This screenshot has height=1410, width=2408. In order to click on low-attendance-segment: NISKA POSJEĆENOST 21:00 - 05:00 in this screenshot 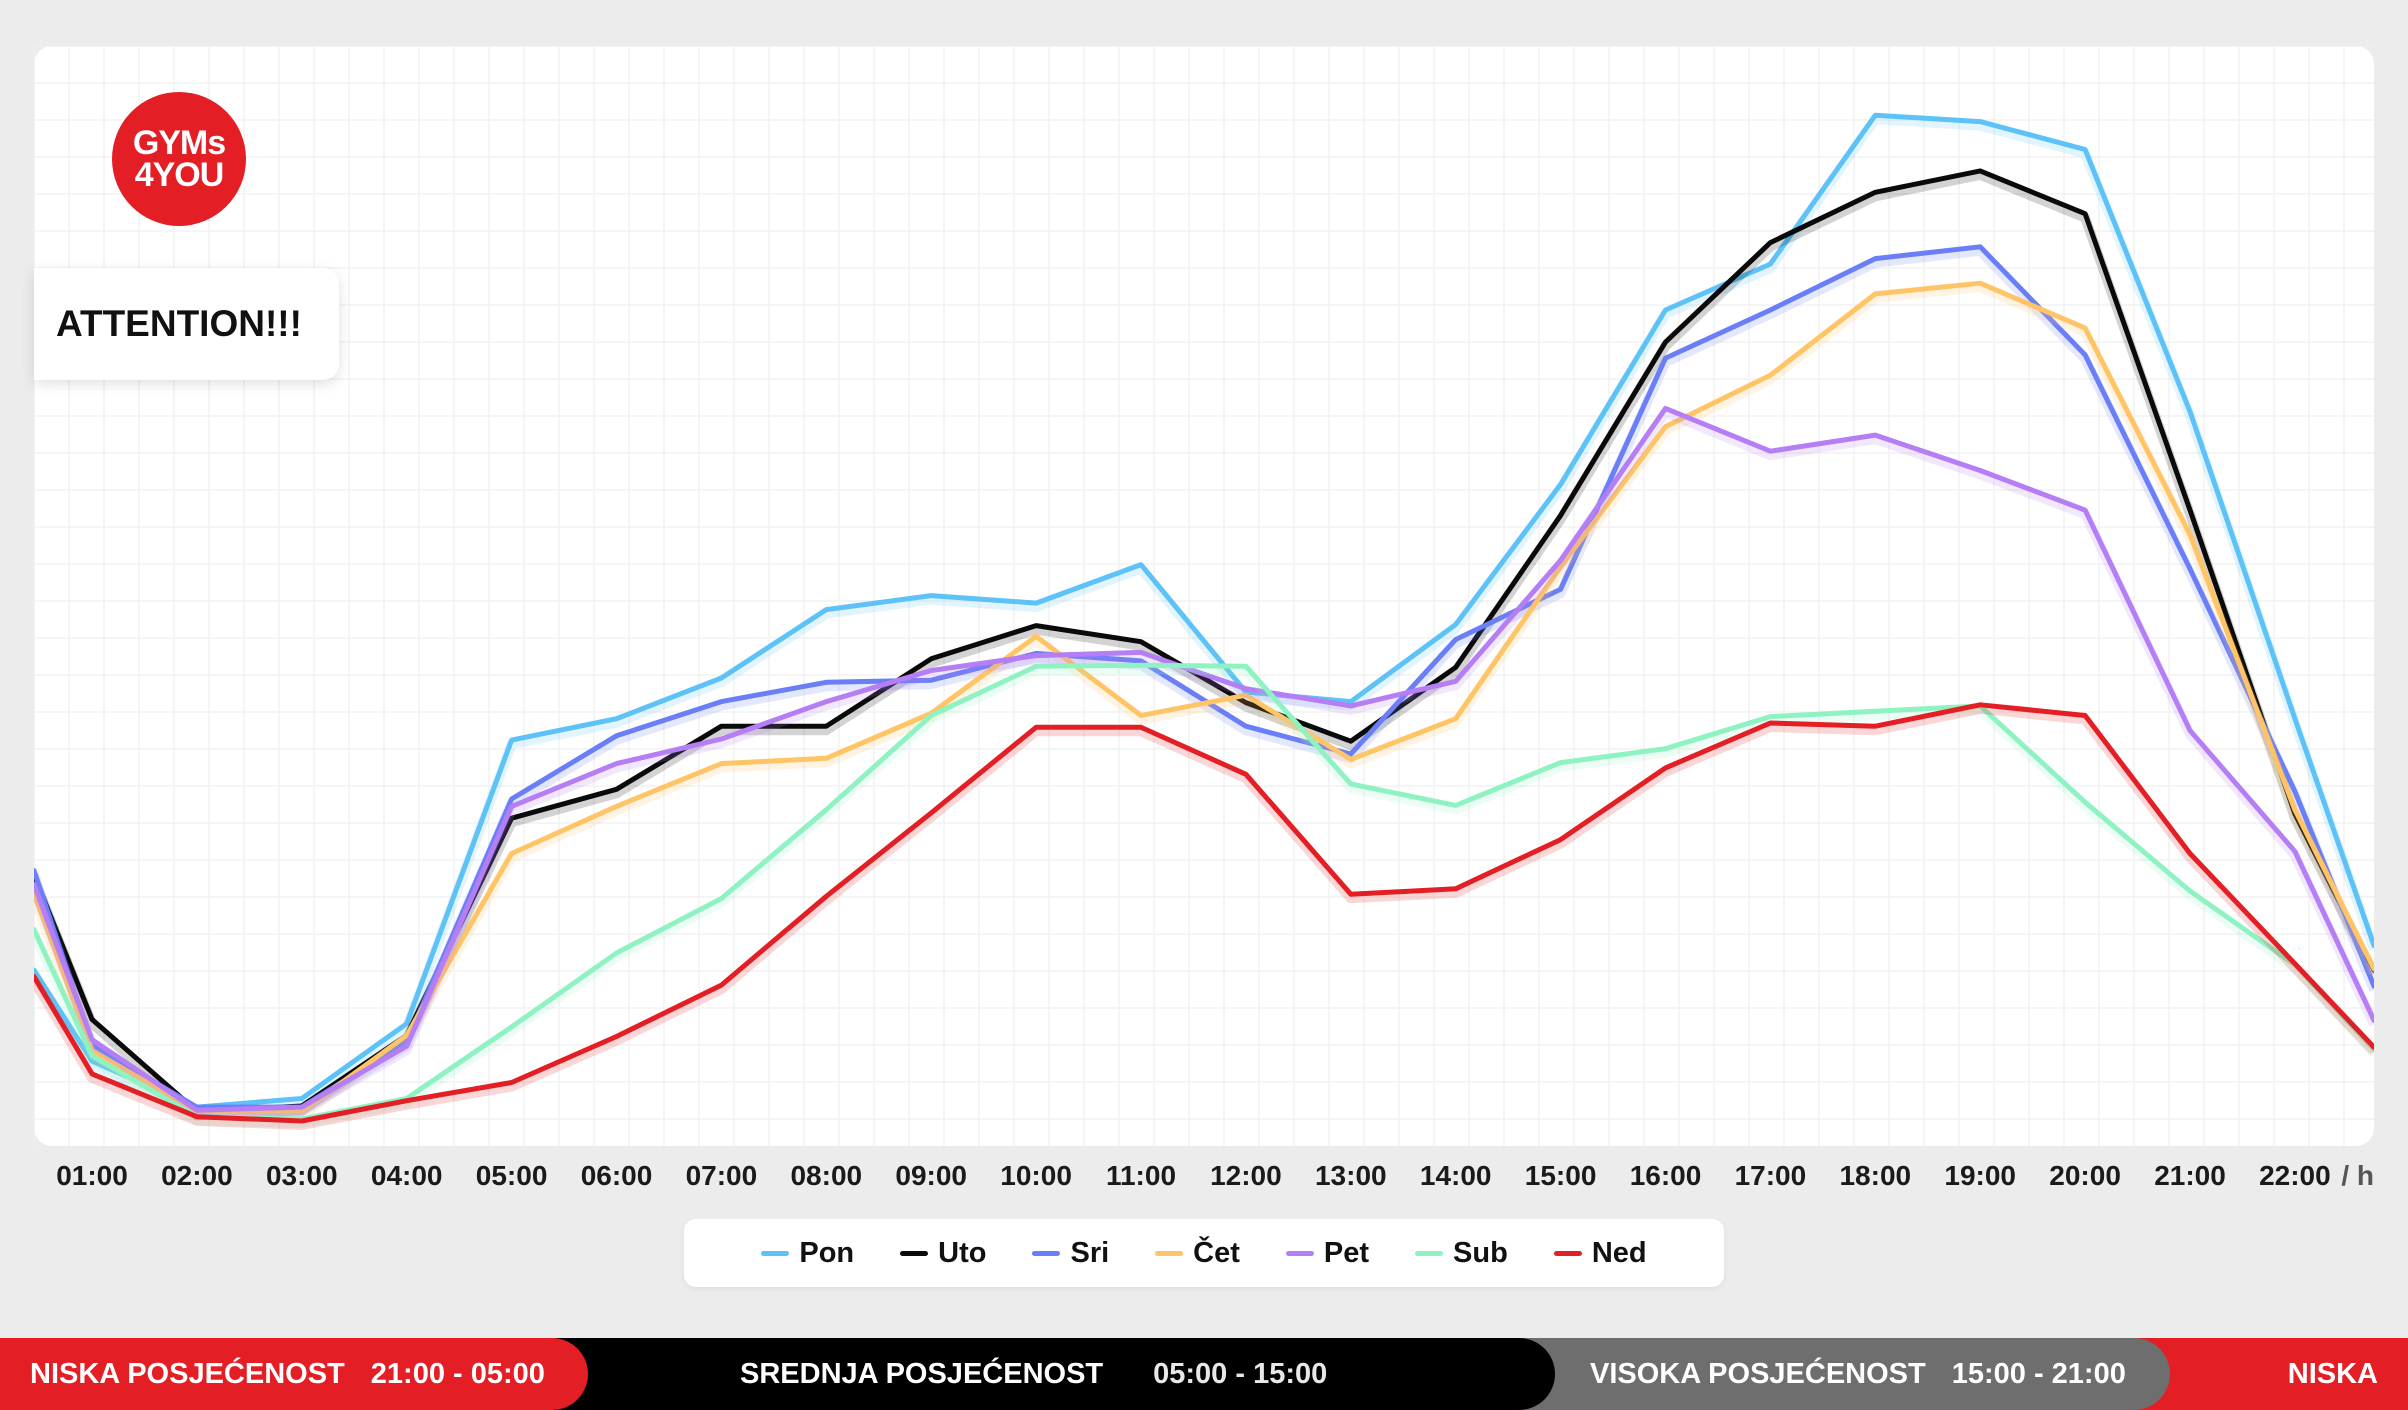, I will do `click(294, 1374)`.